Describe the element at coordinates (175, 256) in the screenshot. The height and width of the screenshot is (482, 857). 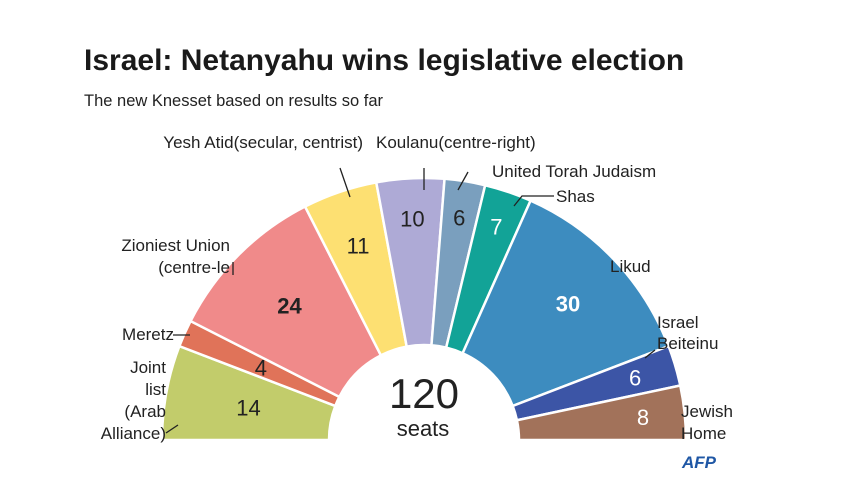
I see `party-label-2: Zioniest Union (centre-le` at that location.